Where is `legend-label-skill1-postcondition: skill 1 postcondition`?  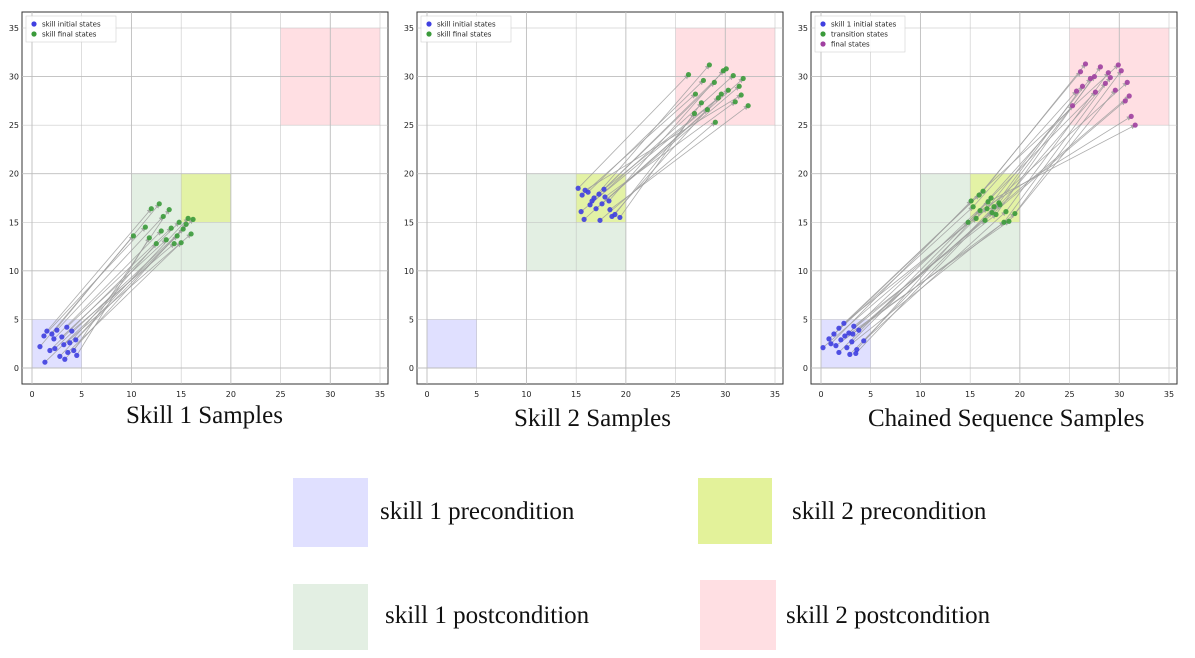
legend-label-skill1-postcondition: skill 1 postcondition is located at coordinates (487, 615).